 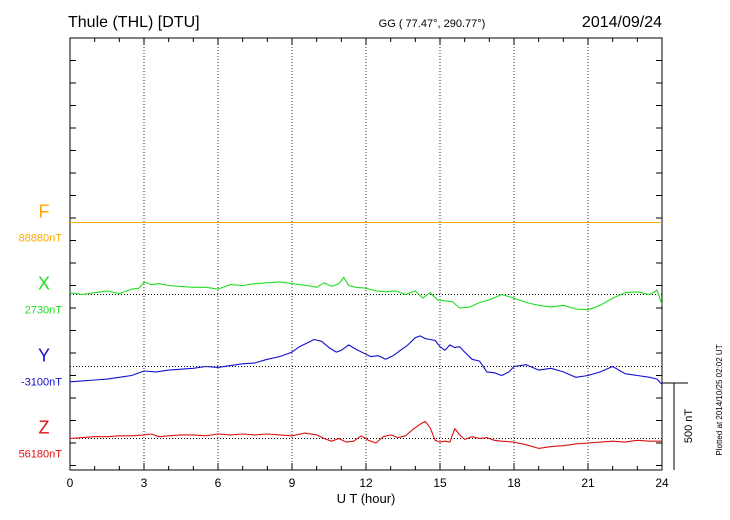 What do you see at coordinates (41, 455) in the screenshot?
I see `series-baseline-value-z: 56180nT` at bounding box center [41, 455].